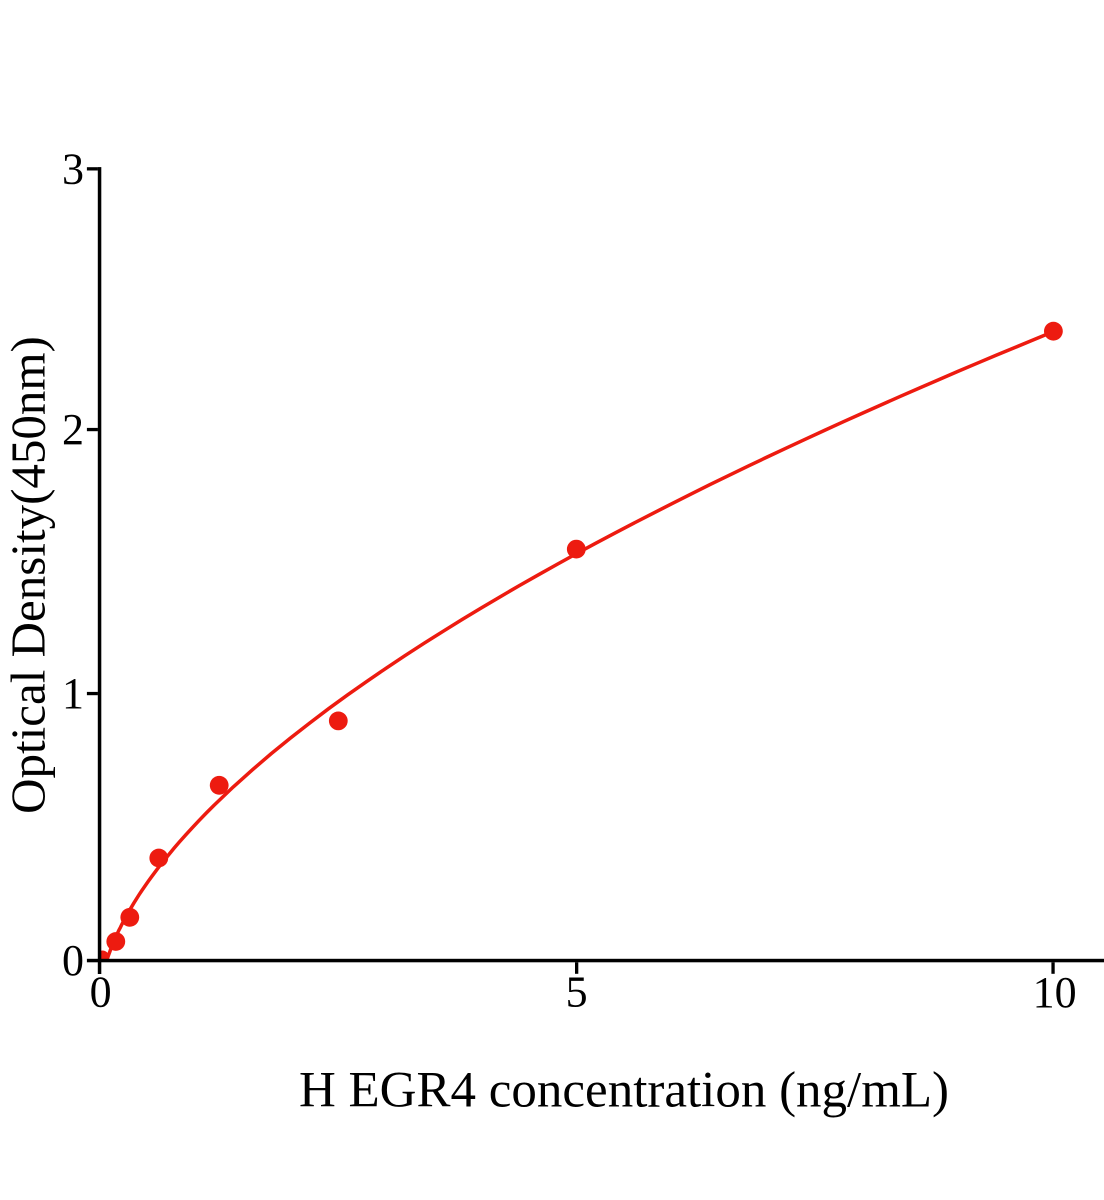  Describe the element at coordinates (73, 168) in the screenshot. I see `svg-text: 3` at that location.